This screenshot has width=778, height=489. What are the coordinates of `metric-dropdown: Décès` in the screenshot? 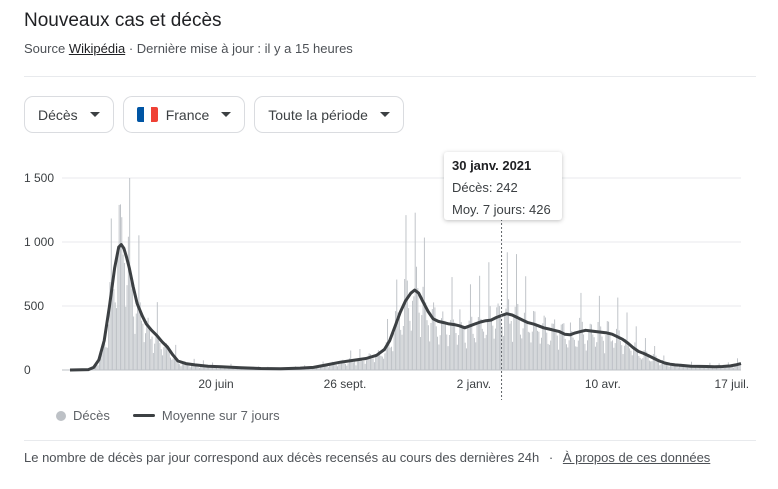 It's located at (69, 114).